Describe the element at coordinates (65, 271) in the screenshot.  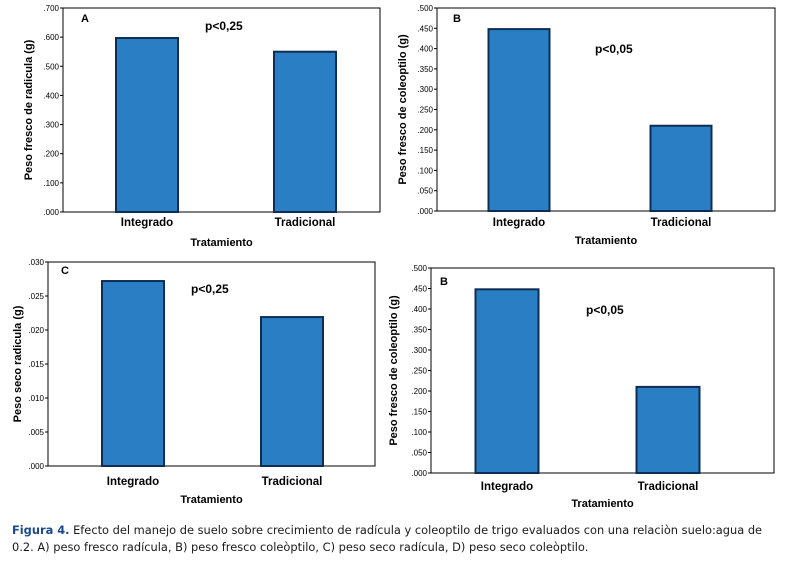
I see `panel-letter: C` at that location.